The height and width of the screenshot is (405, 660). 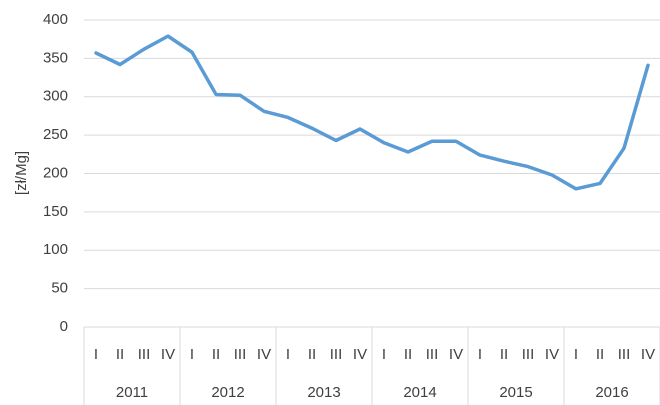 I want to click on year-label: 2012, so click(x=227, y=392).